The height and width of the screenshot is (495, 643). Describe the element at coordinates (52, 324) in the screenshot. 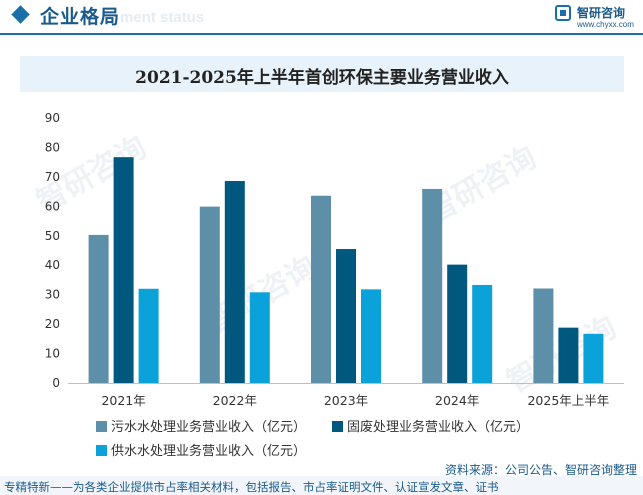

I see `y-tick-label: 20` at that location.